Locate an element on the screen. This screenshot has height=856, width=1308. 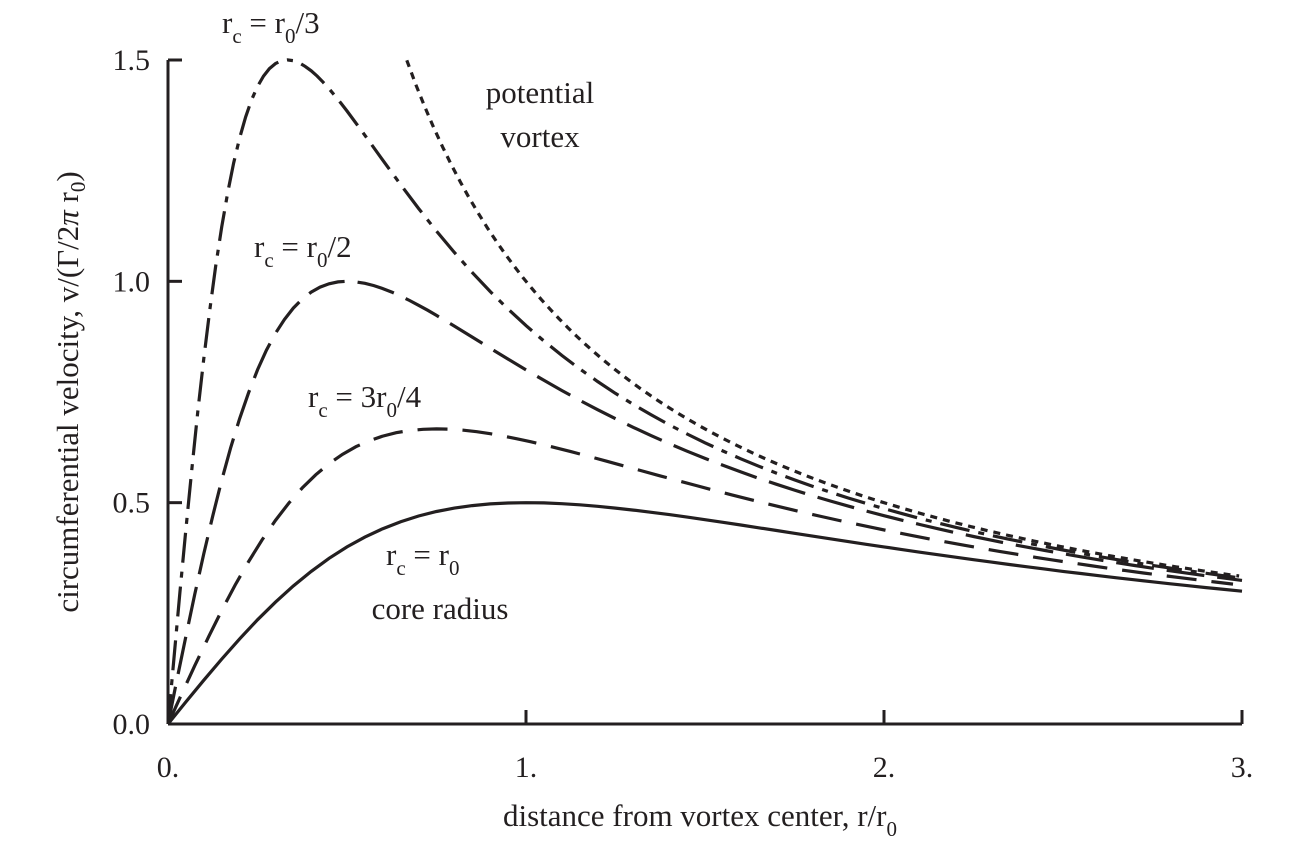
annotation-core-radius: core radius is located at coordinates (440, 608).